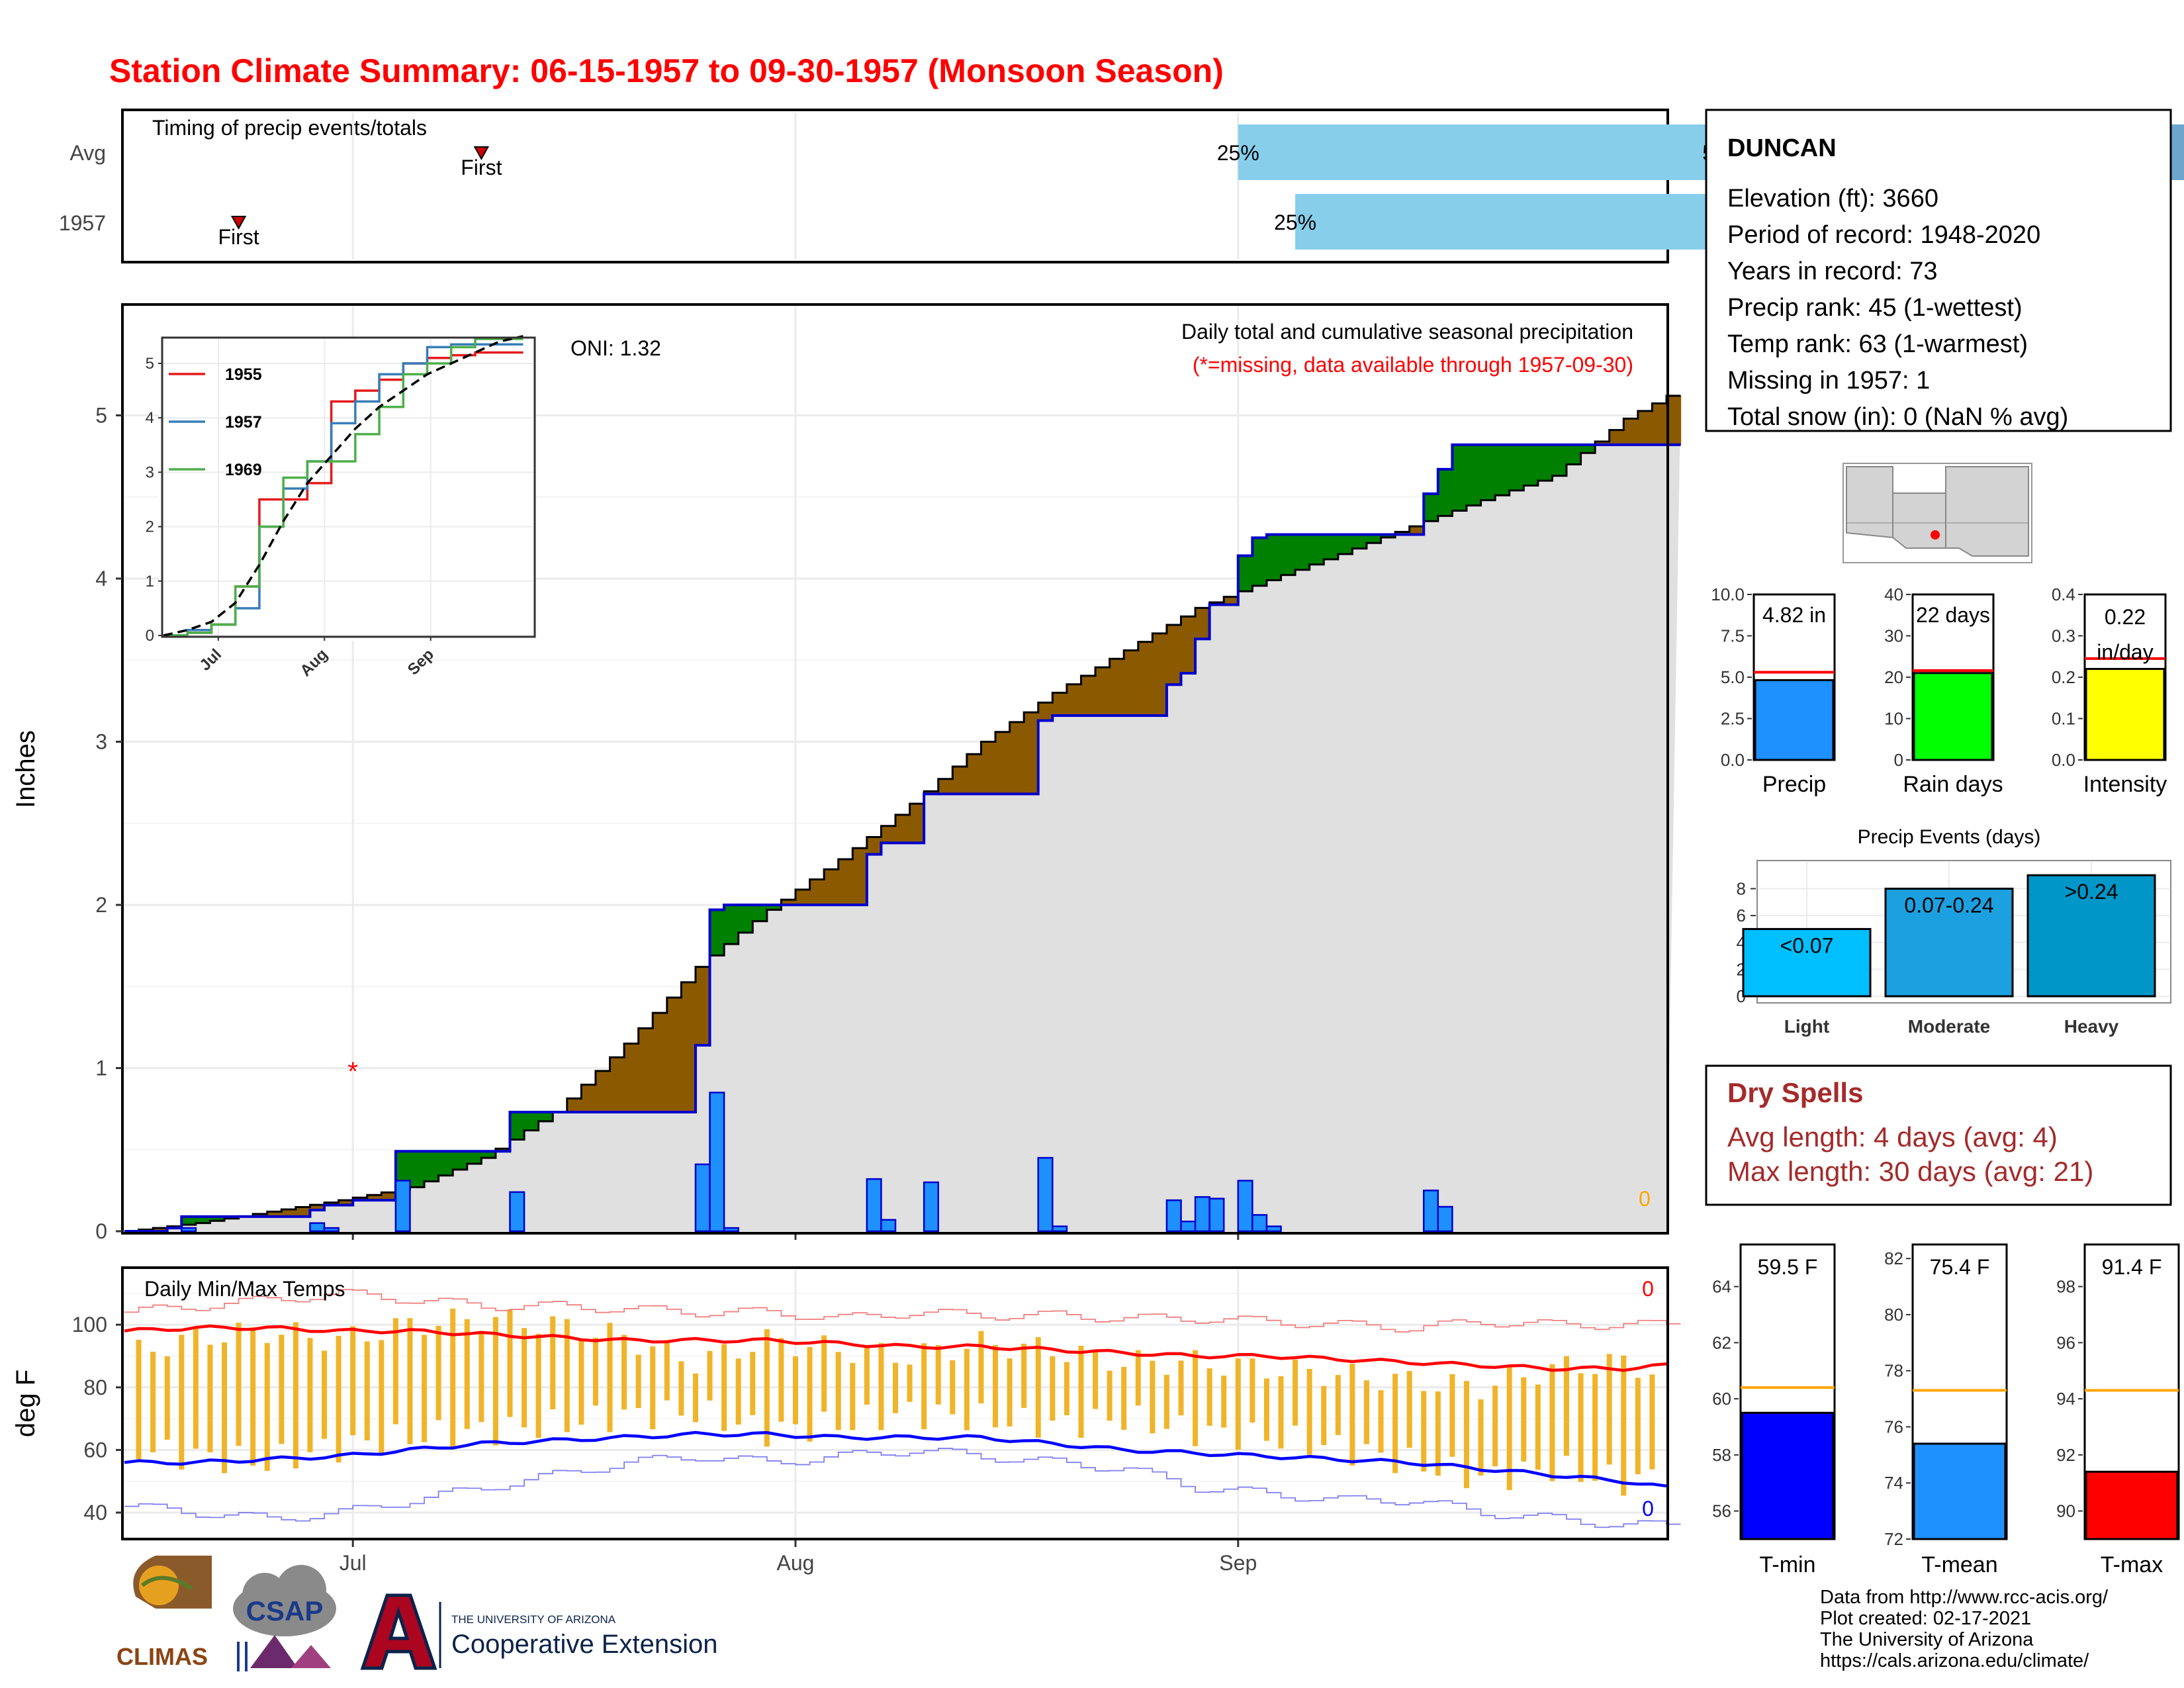 The image size is (2184, 1688). Describe the element at coordinates (2132, 1505) in the screenshot. I see `temp-summary-bar-T-max` at that location.